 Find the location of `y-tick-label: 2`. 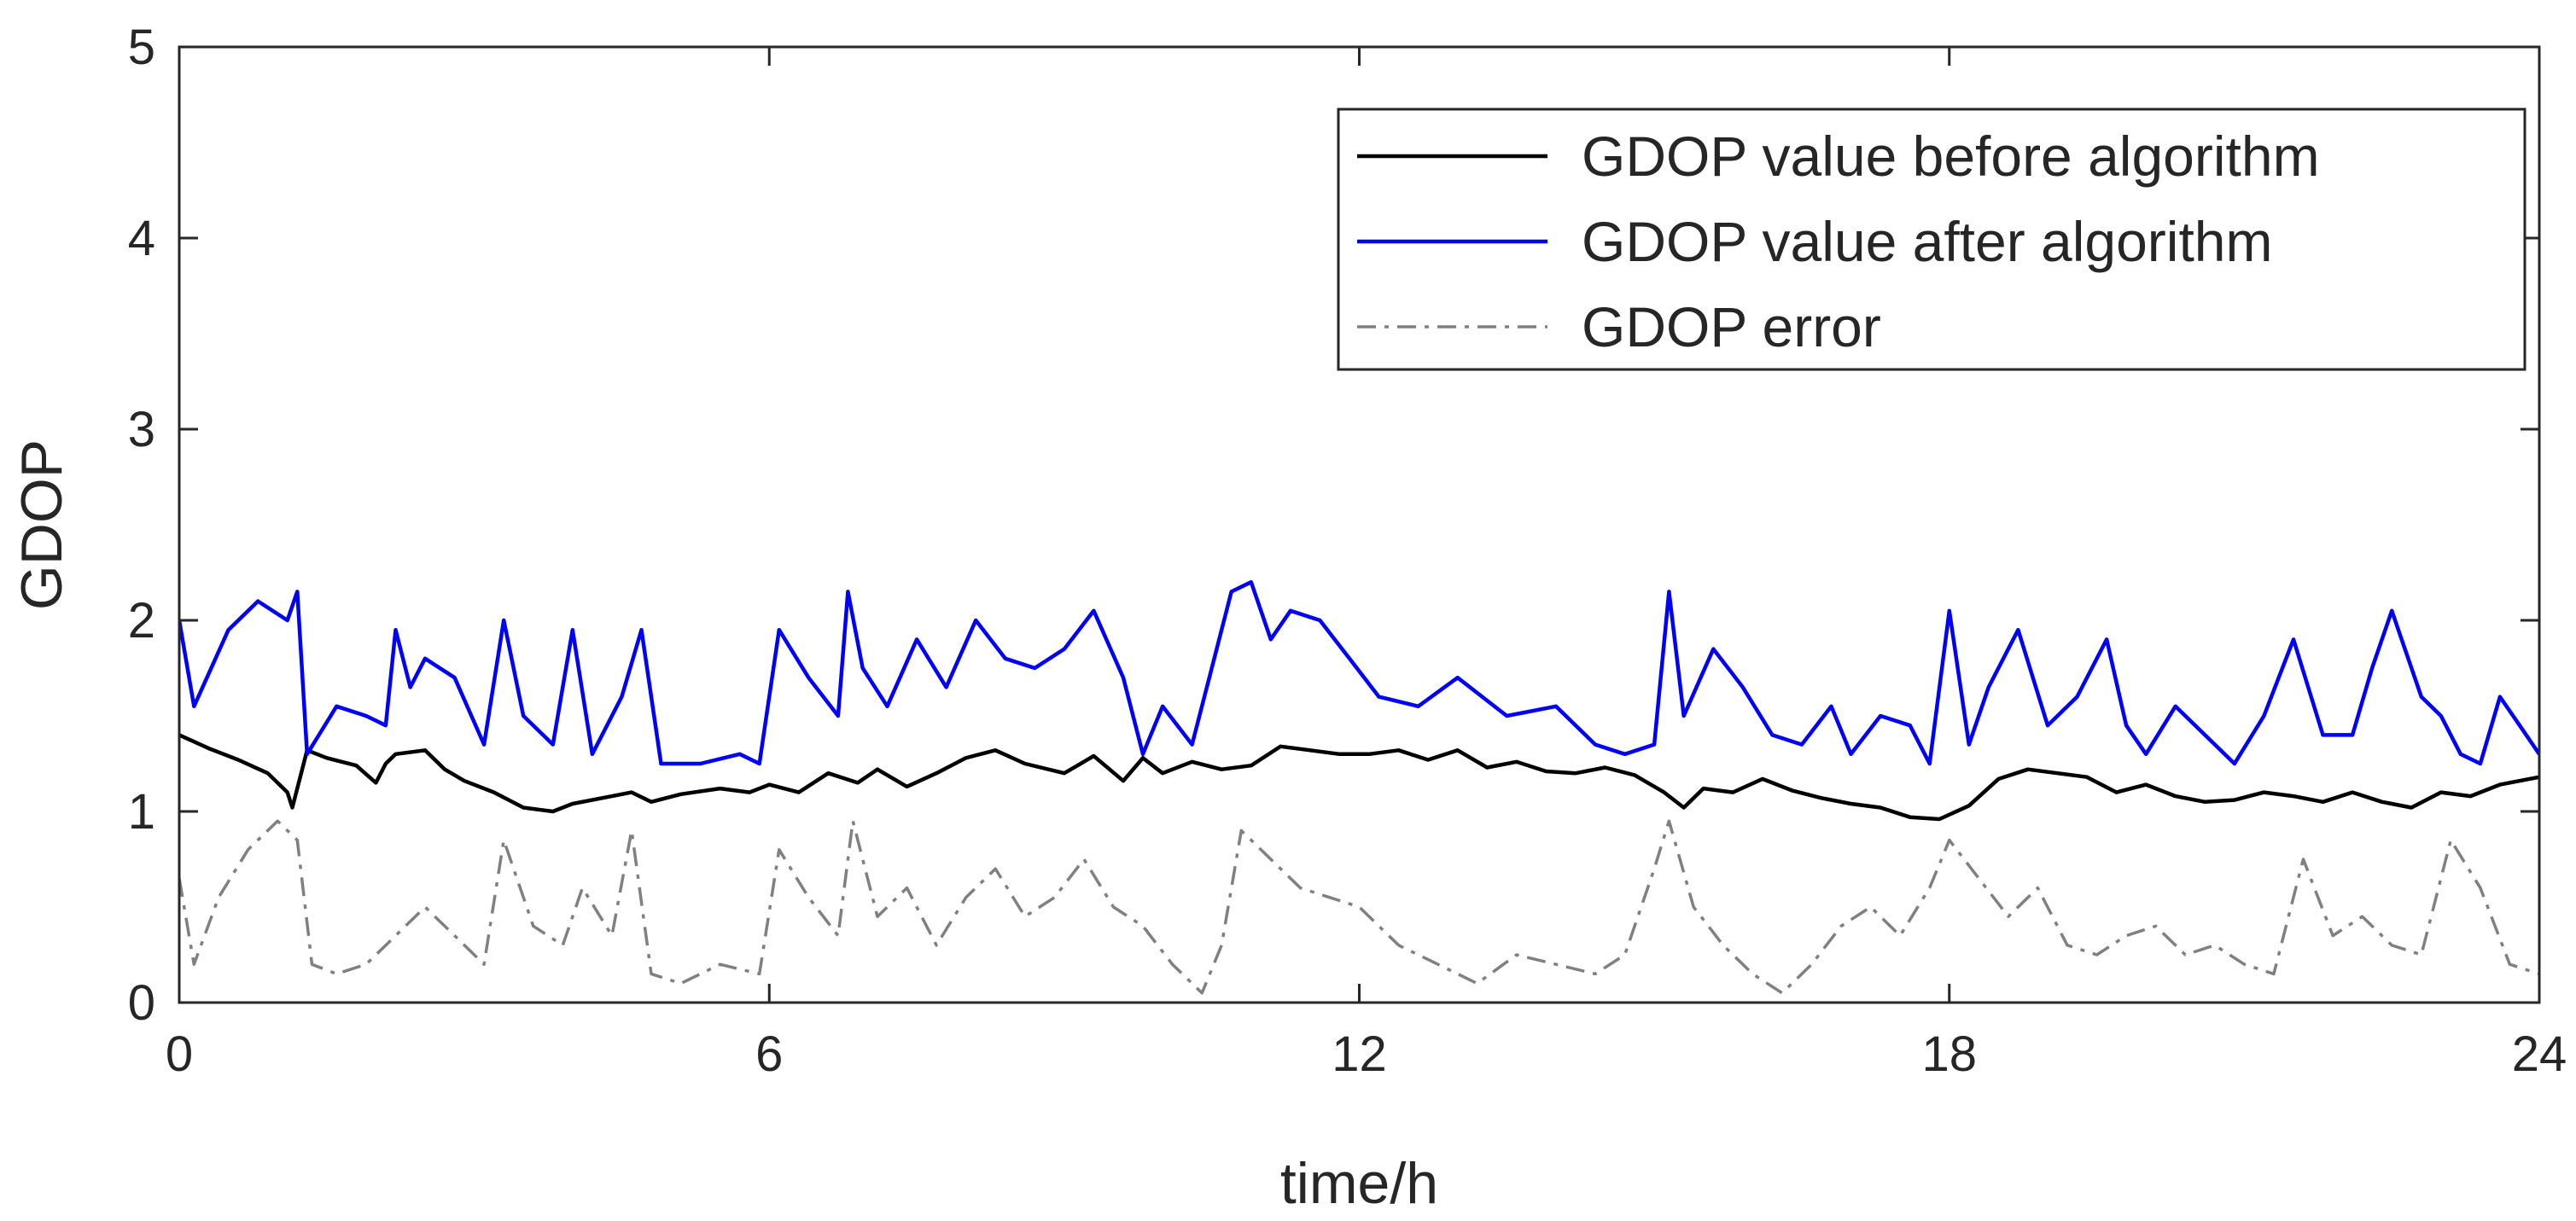

y-tick-label: 2 is located at coordinates (141, 620).